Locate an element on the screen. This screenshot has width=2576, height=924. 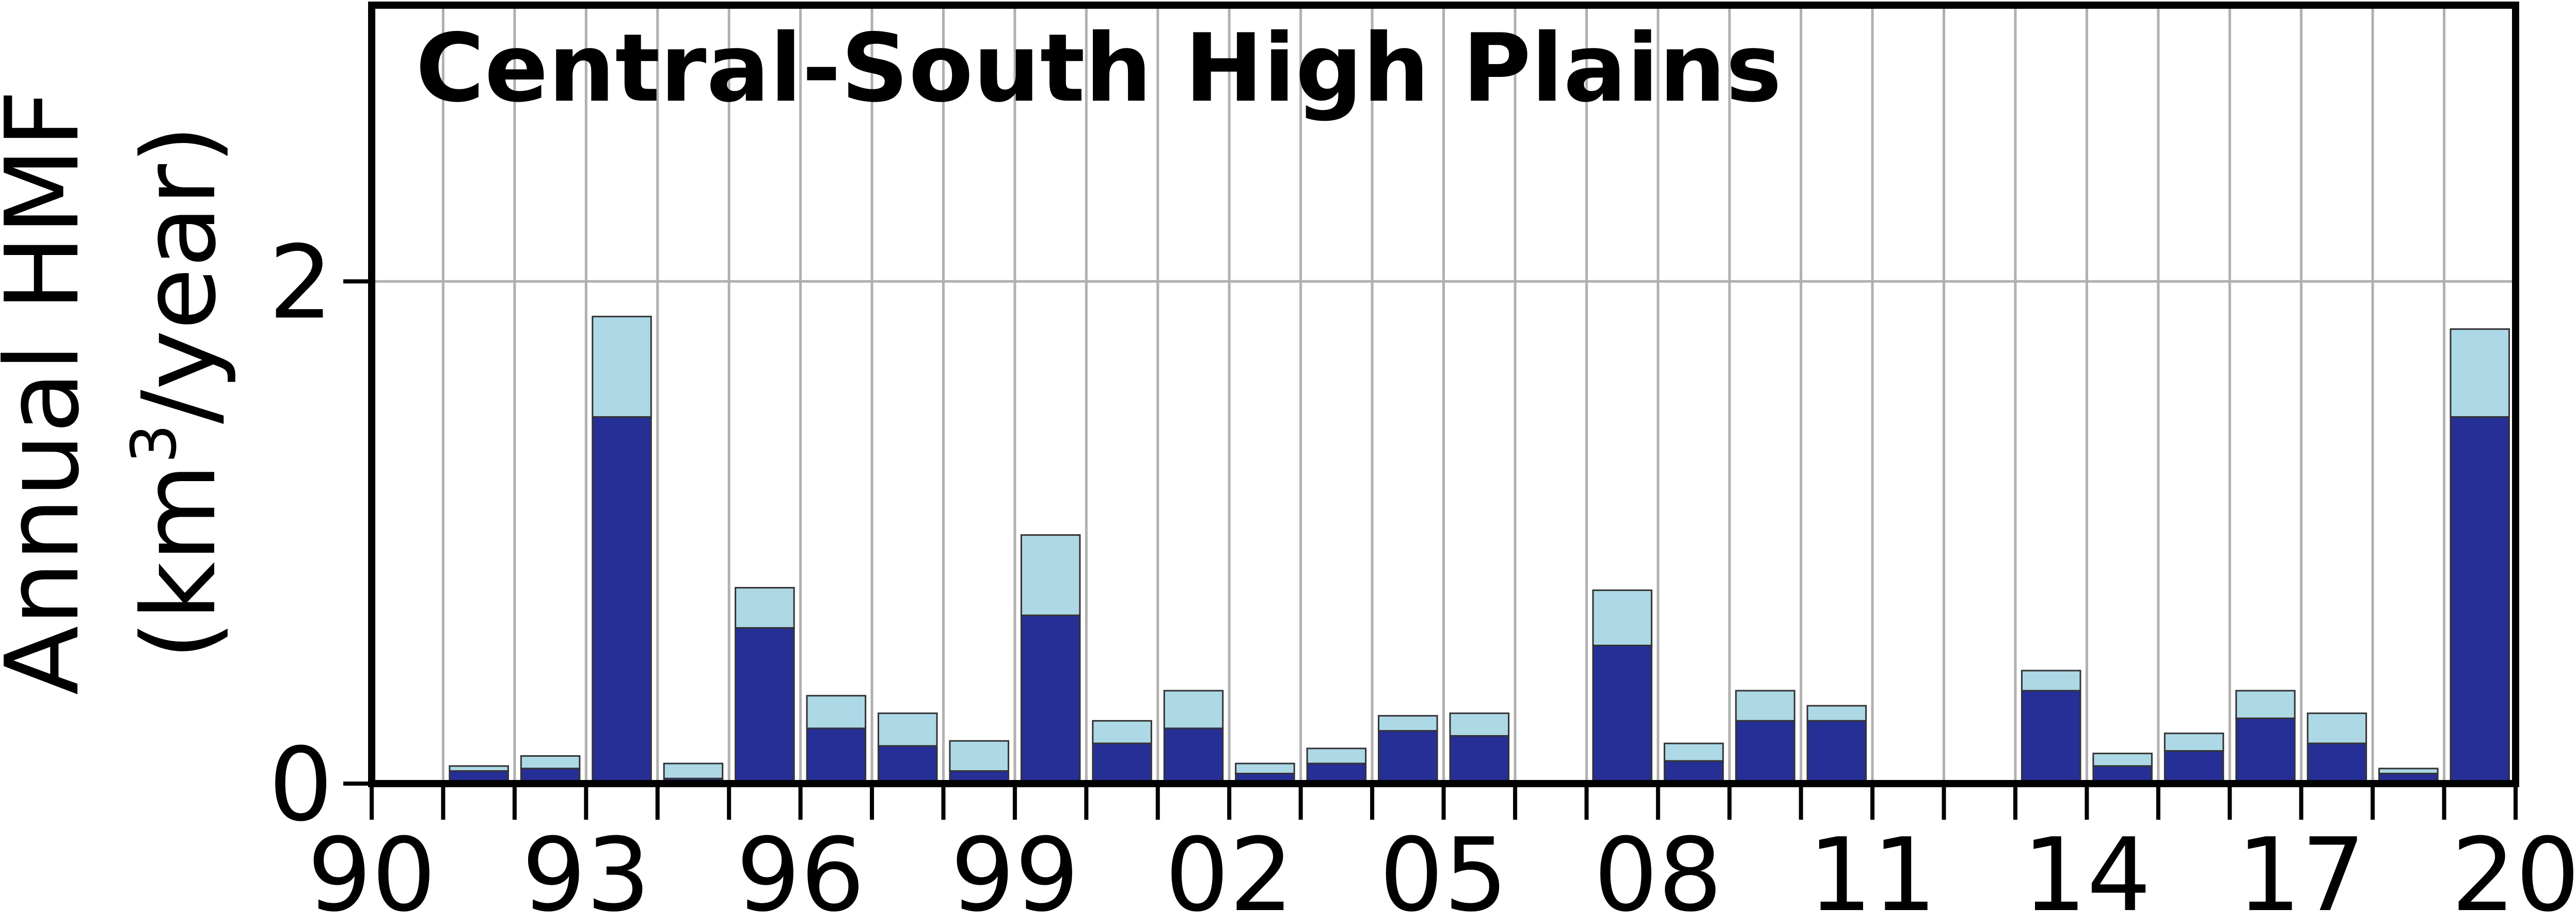
bar-upper-2009 is located at coordinates (1765, 706).